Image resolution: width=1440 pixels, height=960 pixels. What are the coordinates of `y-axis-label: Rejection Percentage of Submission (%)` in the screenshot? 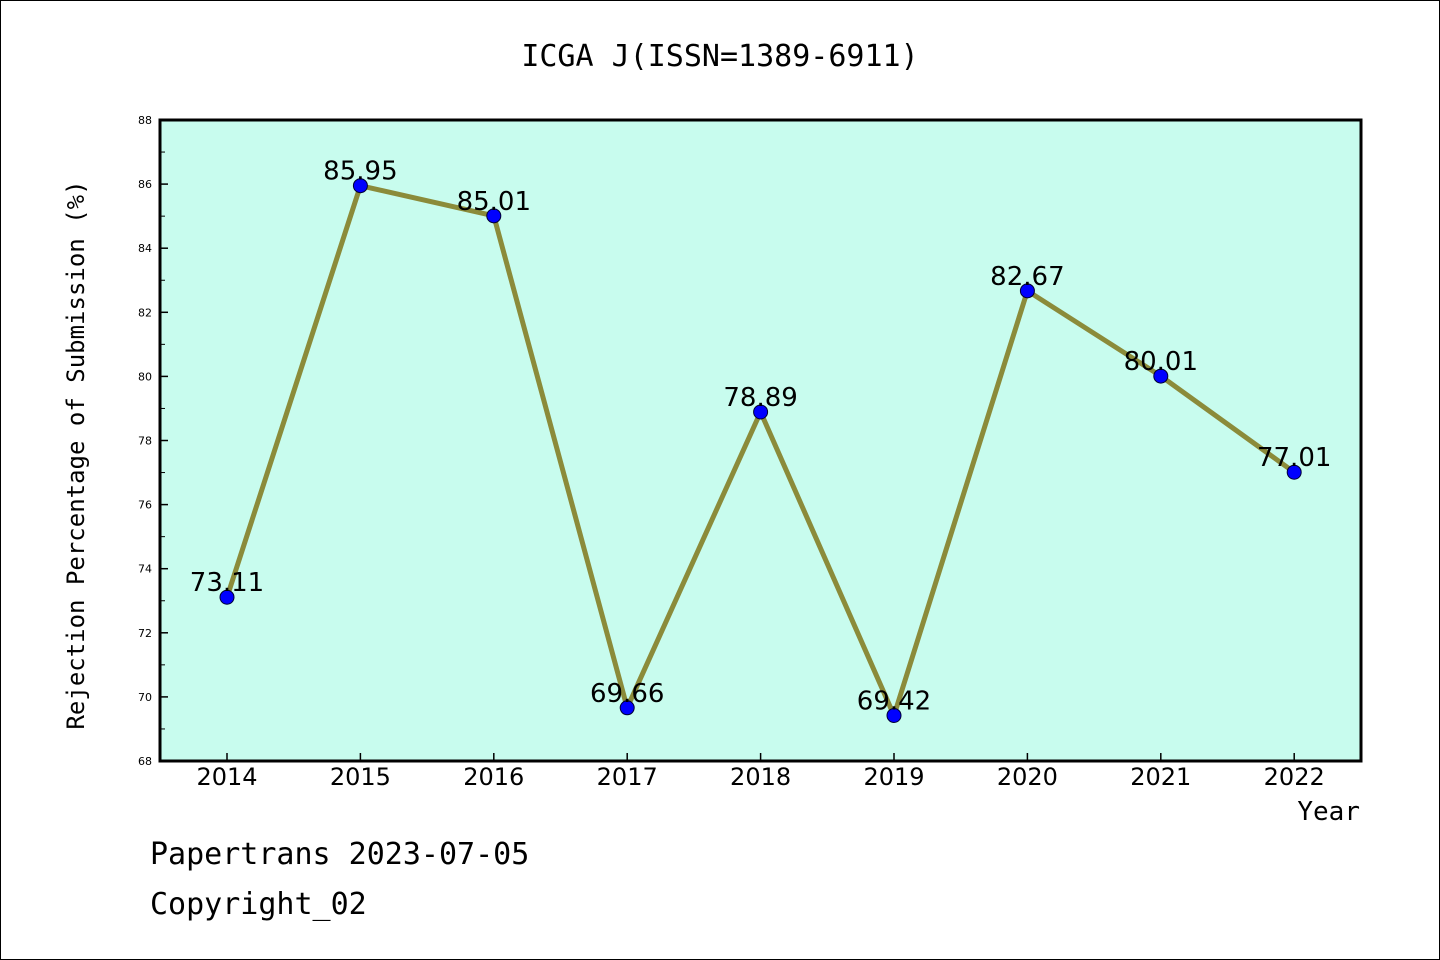 It's located at (76, 454).